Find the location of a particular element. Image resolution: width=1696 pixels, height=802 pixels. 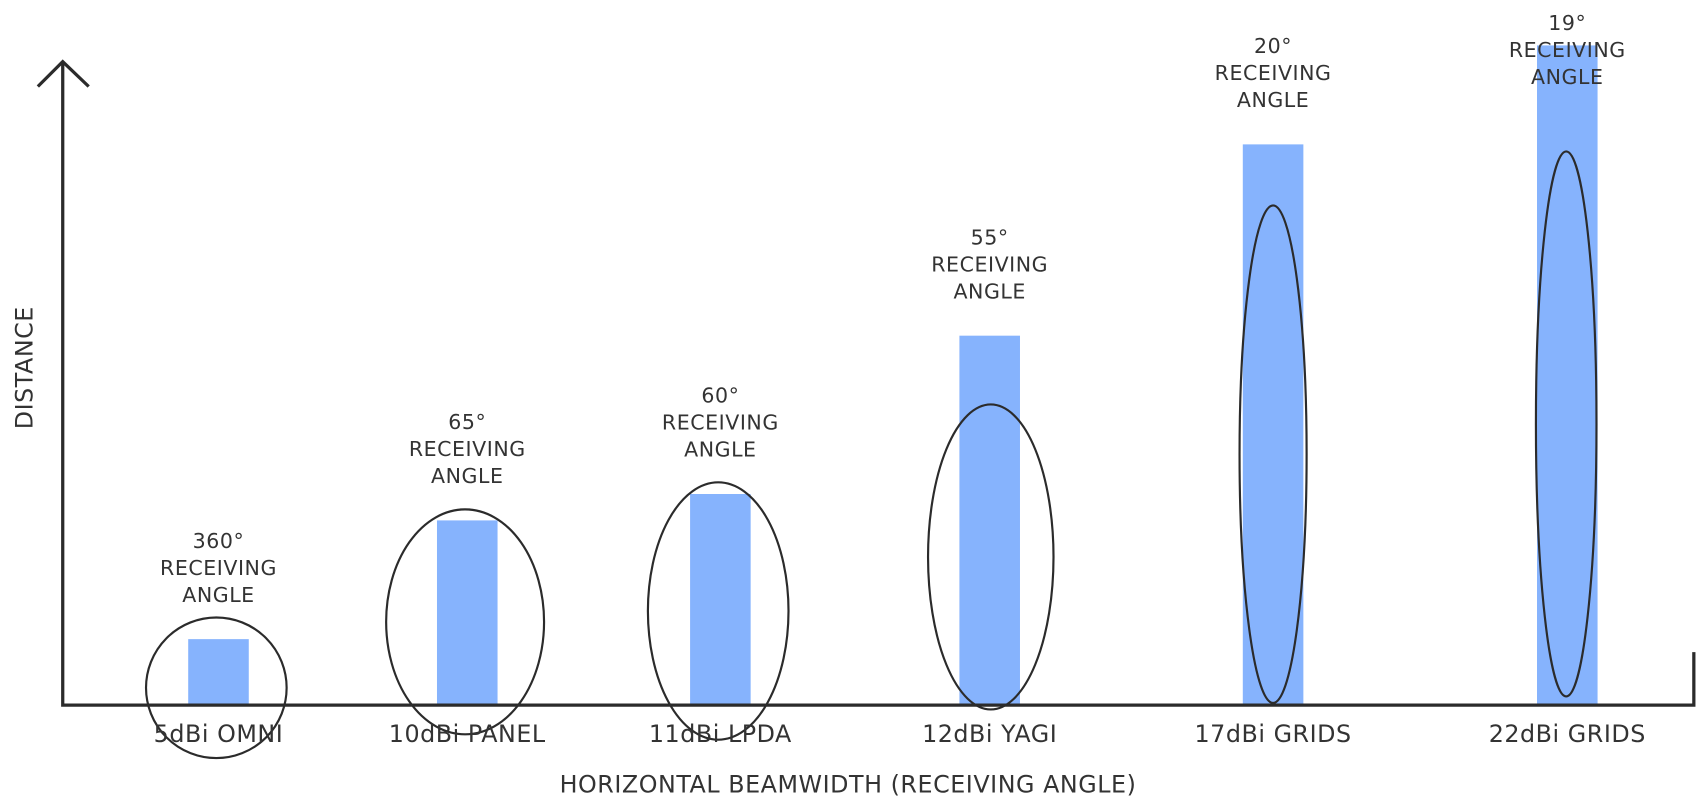

angle-label: 55° is located at coordinates (990, 237).